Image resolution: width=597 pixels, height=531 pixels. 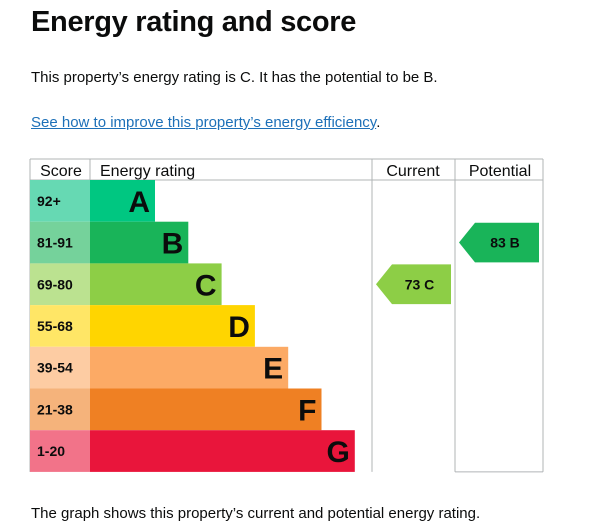 I want to click on band-letter: C, so click(x=206, y=285).